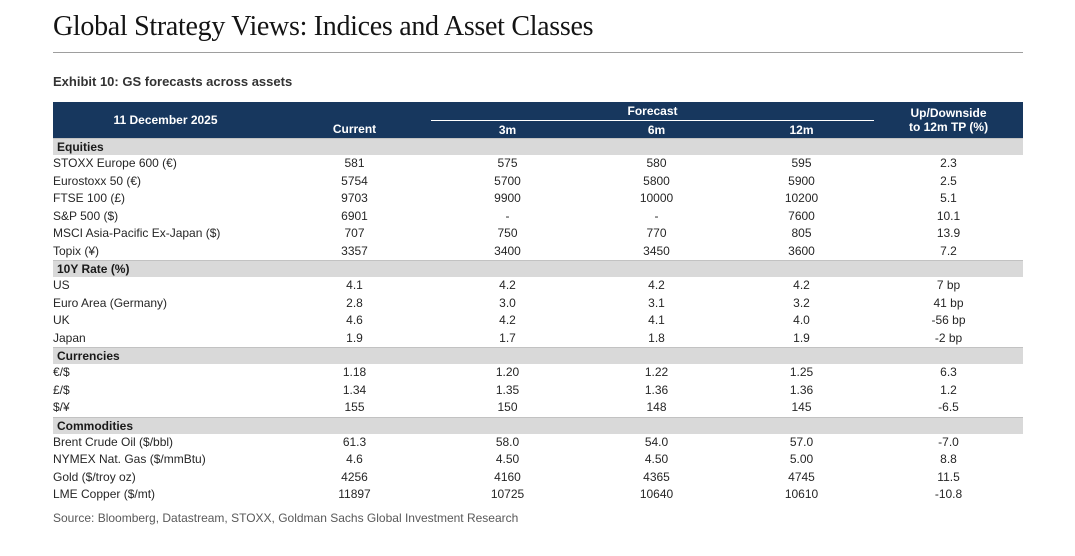 Image resolution: width=1075 pixels, height=556 pixels. Describe the element at coordinates (354, 338) in the screenshot. I see `cell-current: 1.9` at that location.